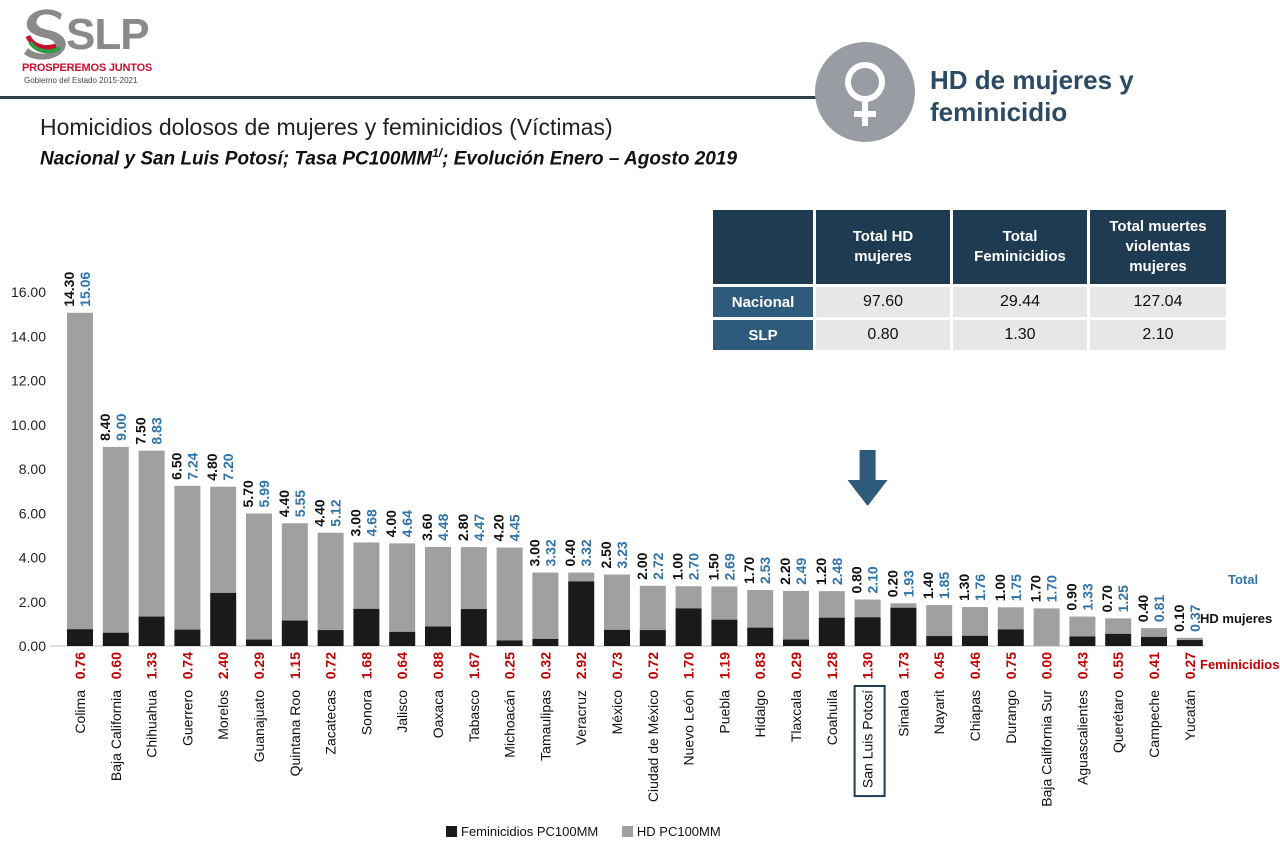 The image size is (1280, 863). What do you see at coordinates (152, 724) in the screenshot?
I see `category-label: Chihuahua` at bounding box center [152, 724].